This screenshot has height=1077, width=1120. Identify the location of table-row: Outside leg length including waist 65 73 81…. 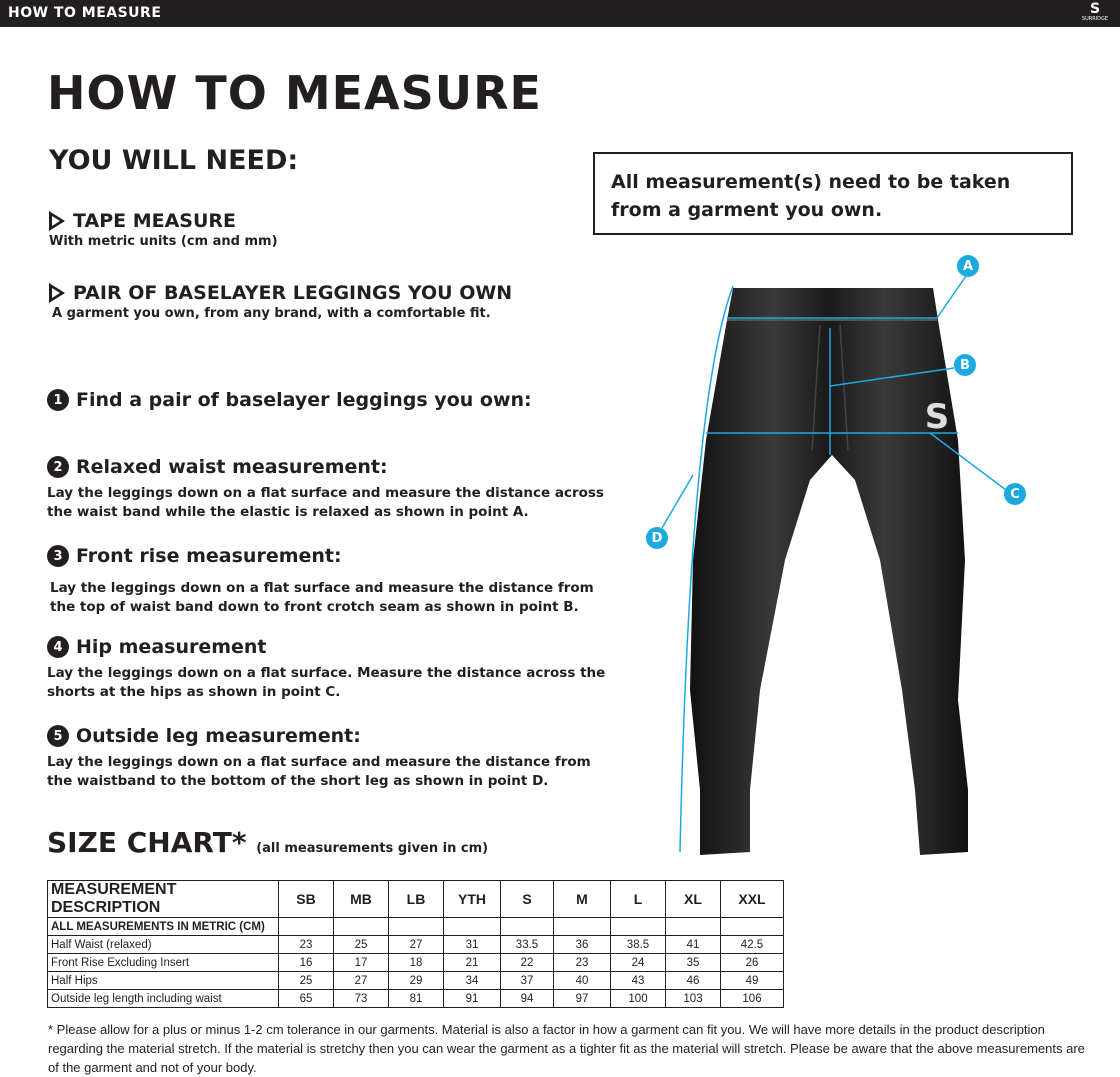
(415, 998).